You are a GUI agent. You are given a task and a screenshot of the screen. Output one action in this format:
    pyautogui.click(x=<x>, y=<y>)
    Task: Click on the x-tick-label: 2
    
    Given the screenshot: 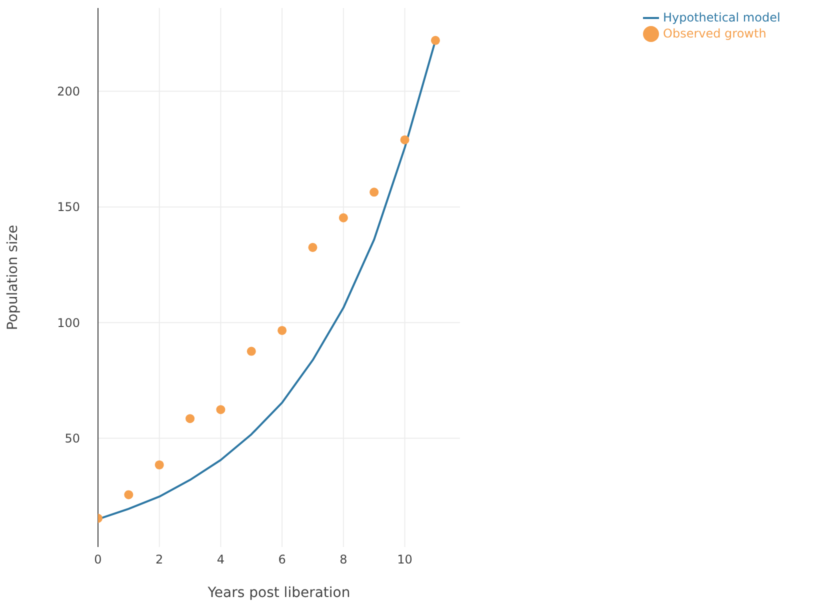 What is the action you would take?
    pyautogui.click(x=160, y=559)
    